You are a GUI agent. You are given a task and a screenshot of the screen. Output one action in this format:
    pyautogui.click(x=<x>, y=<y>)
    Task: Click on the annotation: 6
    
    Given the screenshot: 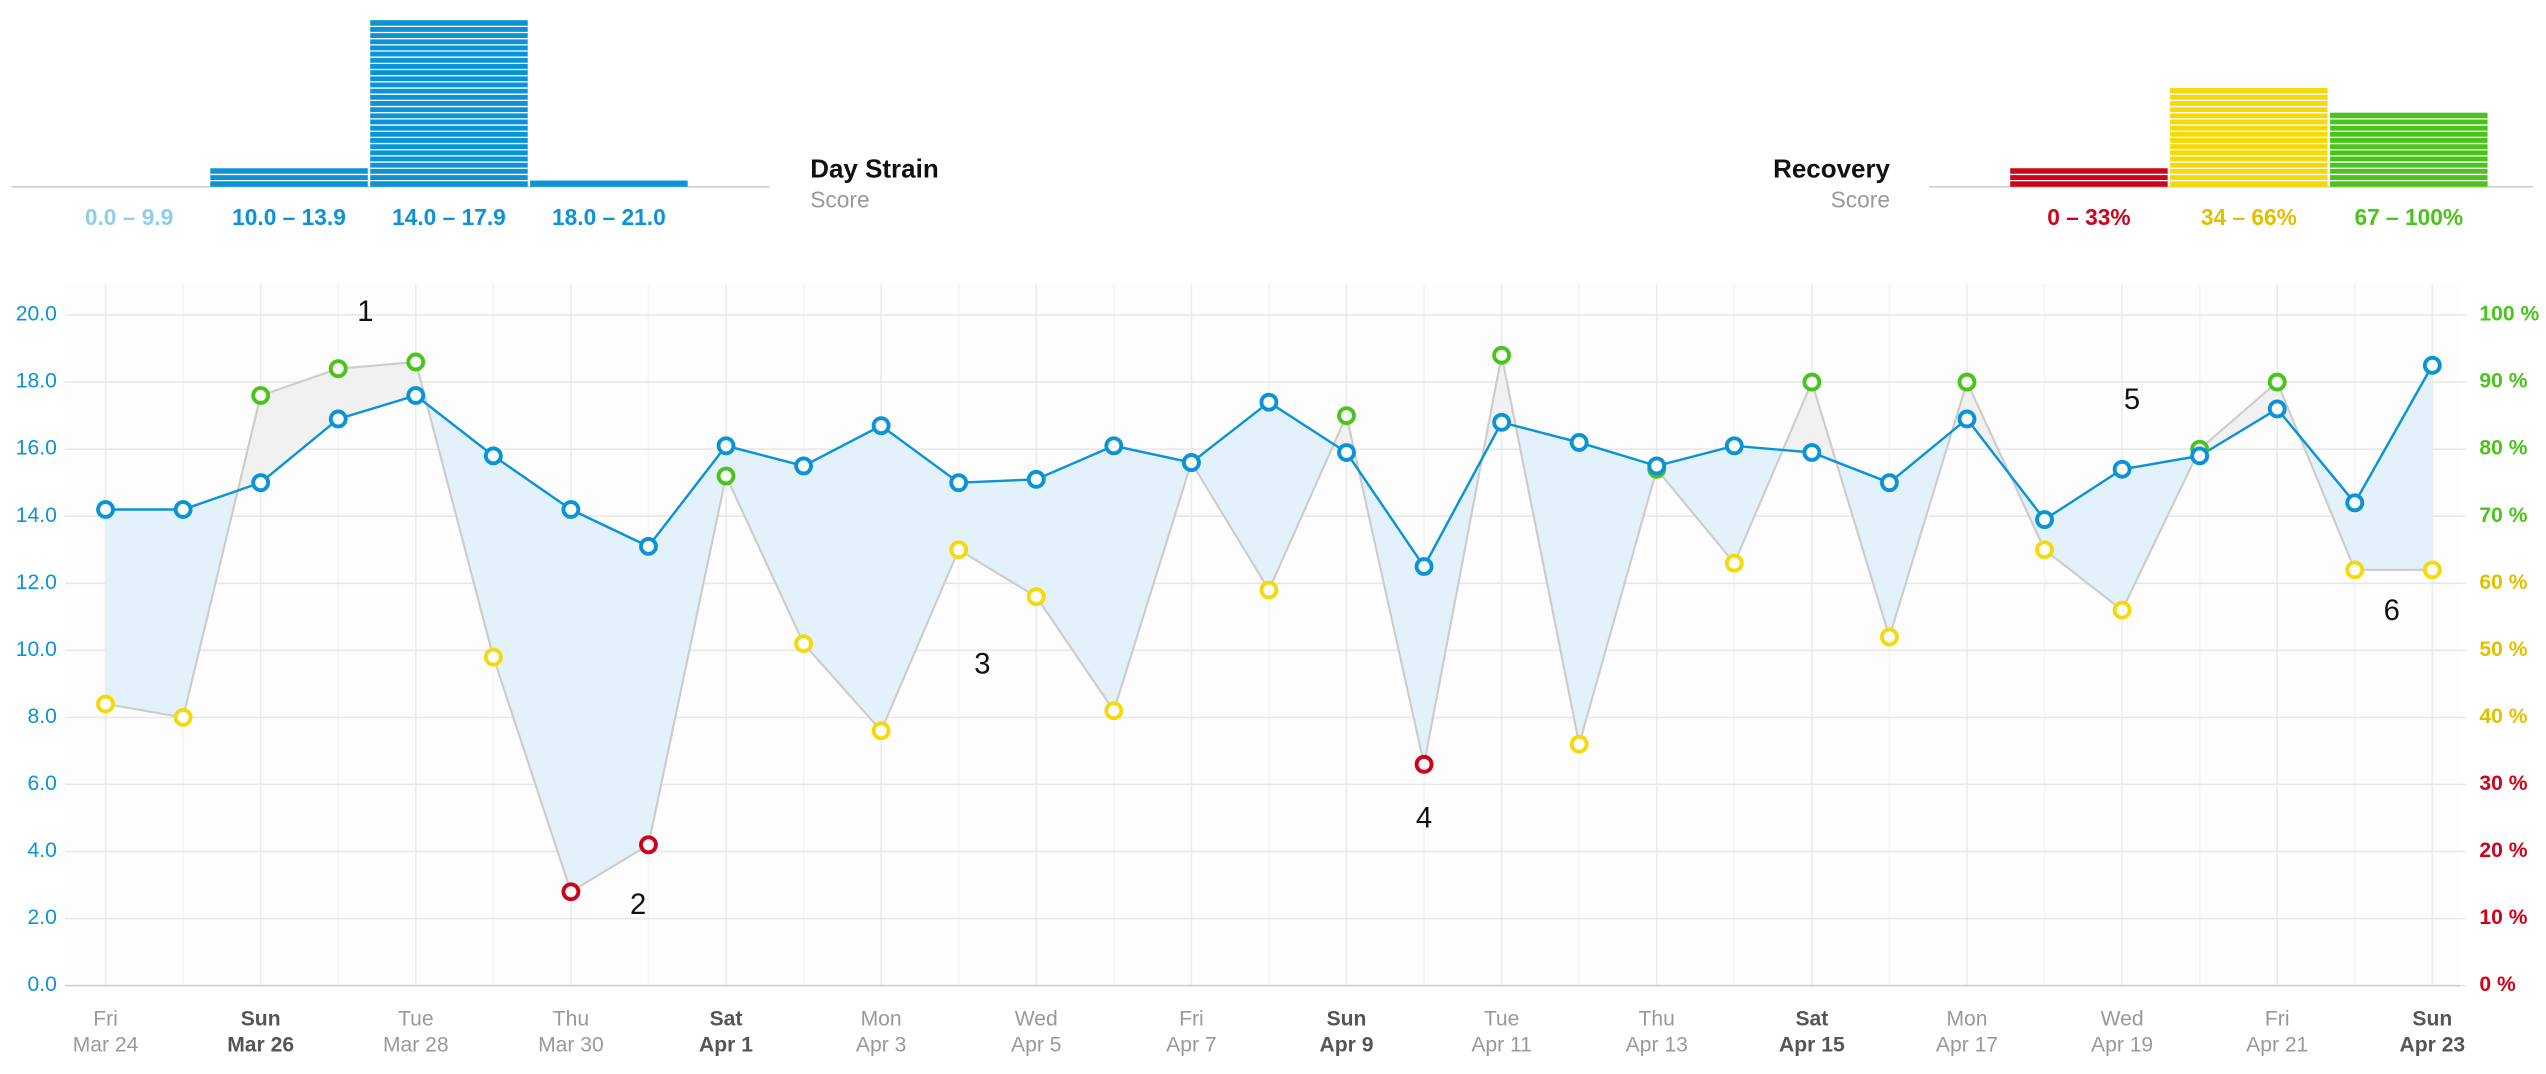 What is the action you would take?
    pyautogui.click(x=2392, y=611)
    